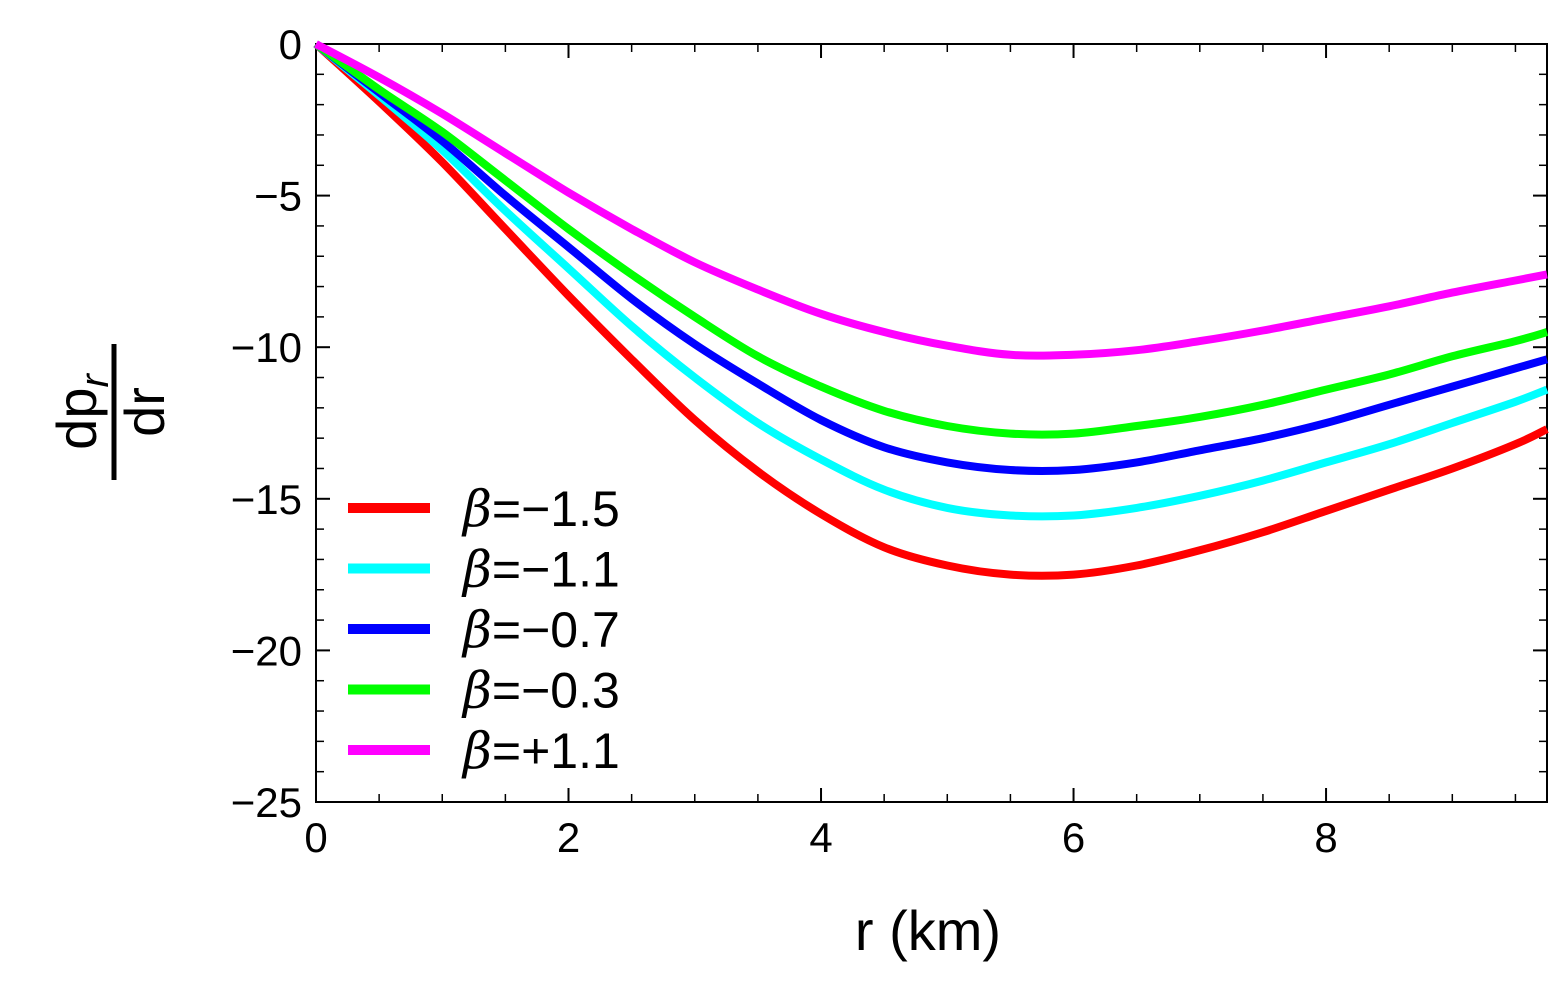 Image resolution: width=1563 pixels, height=1002 pixels. I want to click on y-axis-label-denominator: dr, so click(144, 412).